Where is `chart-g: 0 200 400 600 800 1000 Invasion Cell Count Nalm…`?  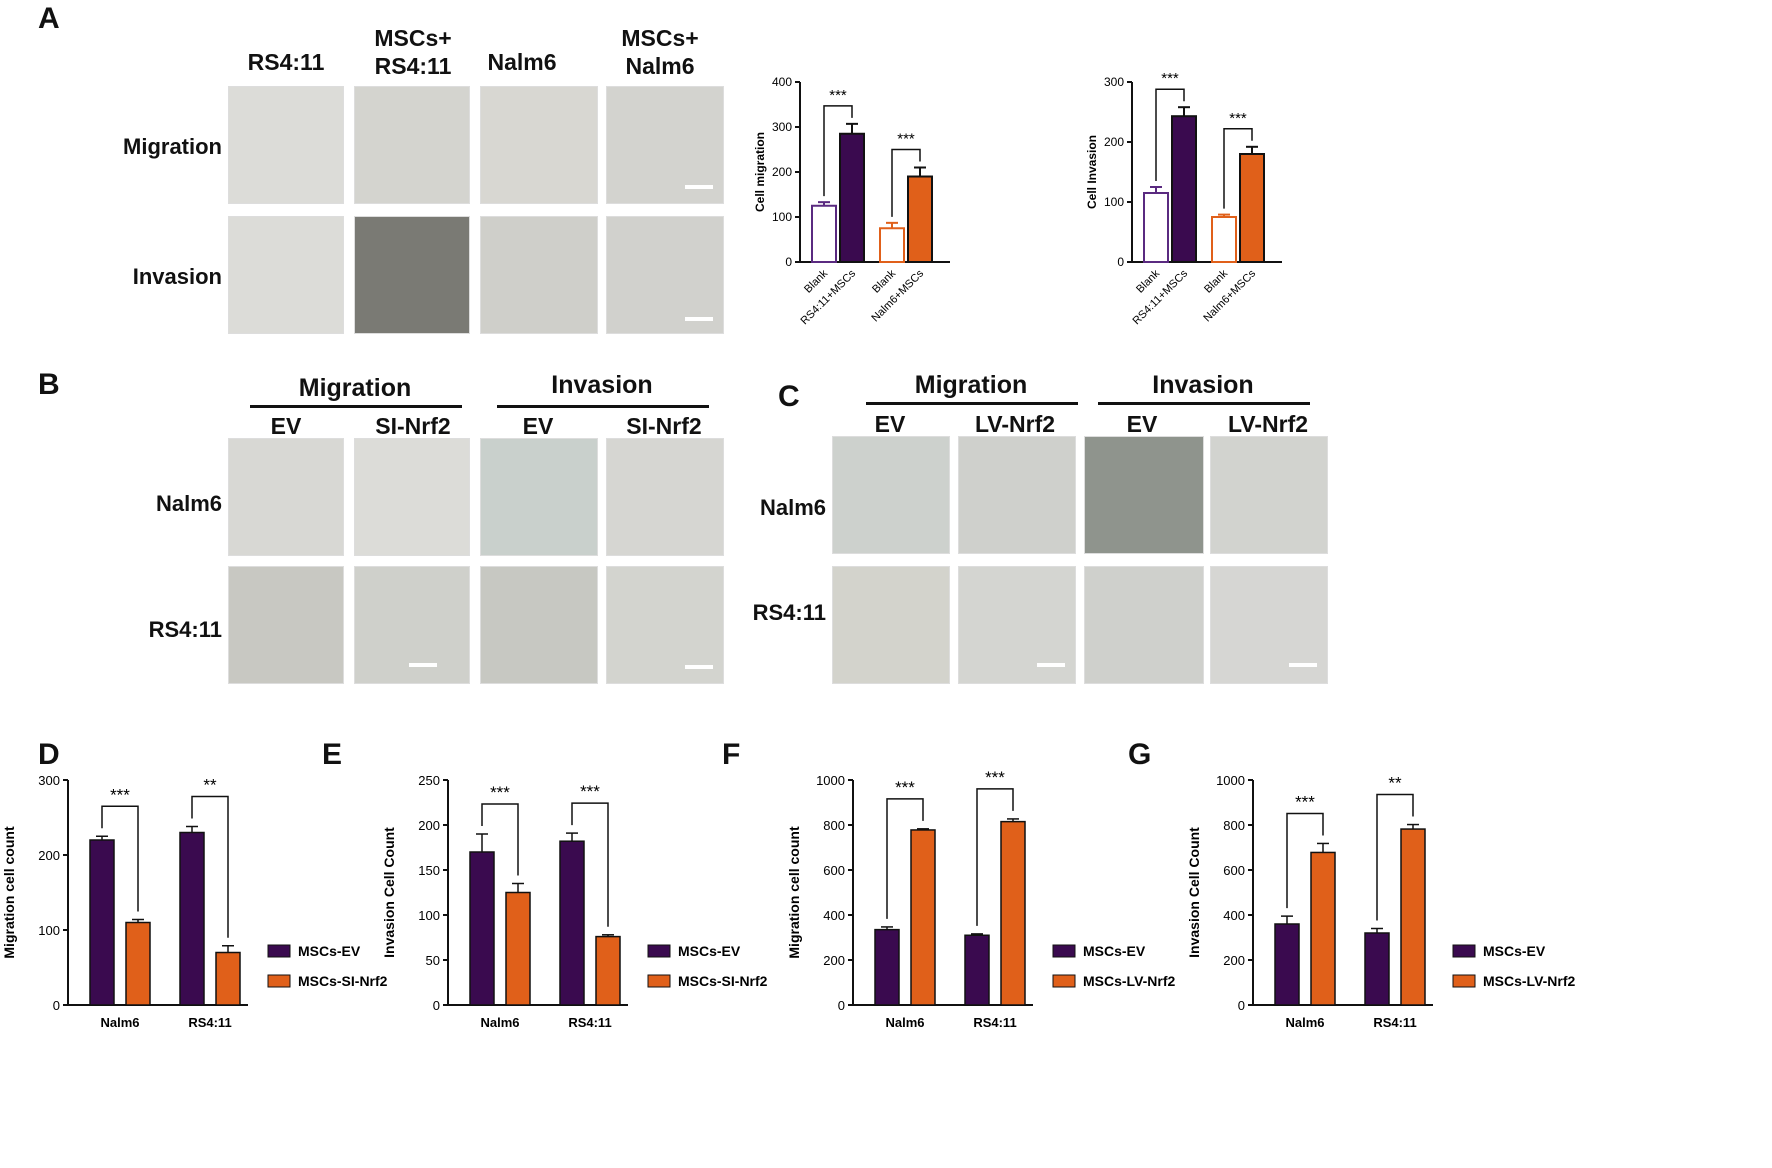 chart-g: 0 200 400 600 800 1000 Invasion Cell Count Nalm… is located at coordinates (1381, 901).